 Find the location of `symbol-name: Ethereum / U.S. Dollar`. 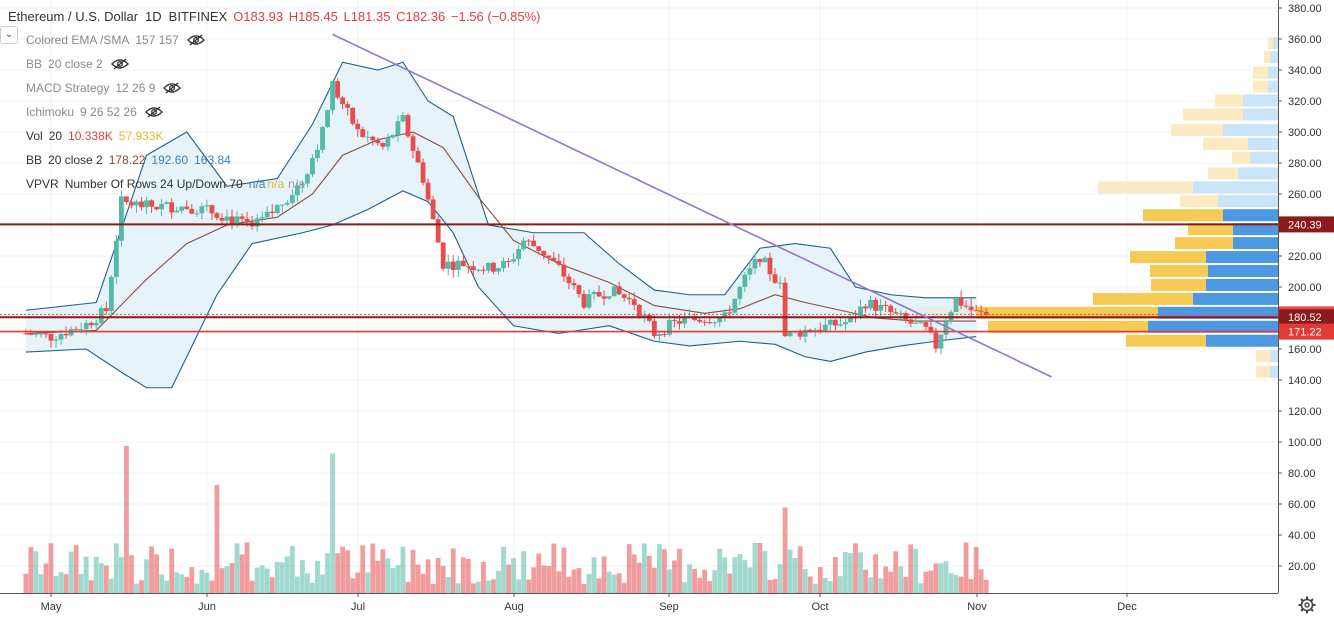

symbol-name: Ethereum / U.S. Dollar is located at coordinates (73, 16).